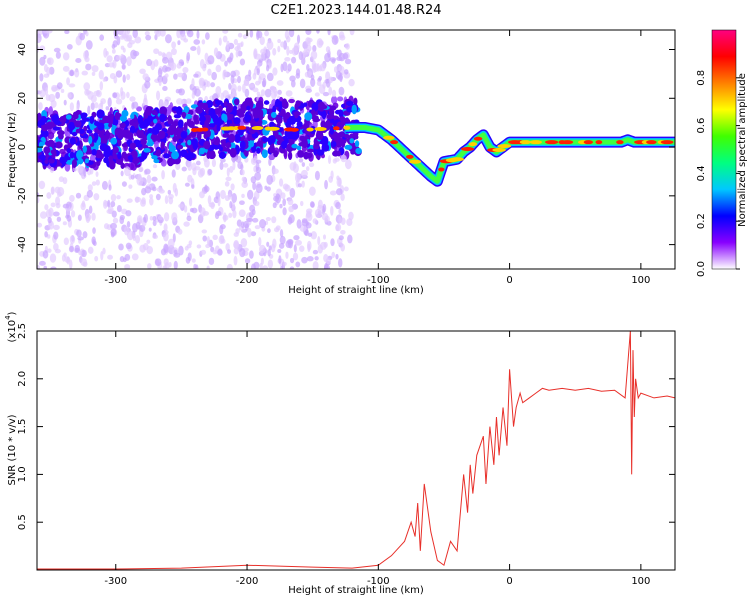  Describe the element at coordinates (640, 280) in the screenshot. I see `x-tick-label: 100` at that location.